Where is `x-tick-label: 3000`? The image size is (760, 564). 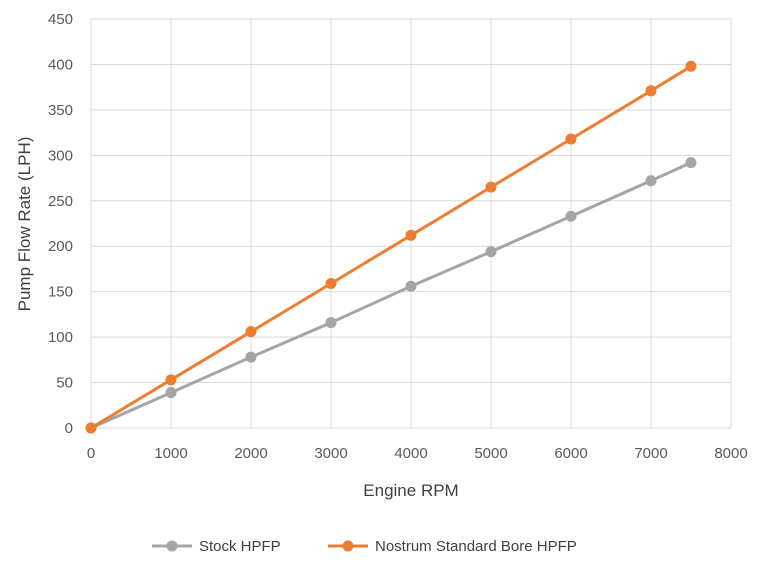
x-tick-label: 3000 is located at coordinates (330, 453).